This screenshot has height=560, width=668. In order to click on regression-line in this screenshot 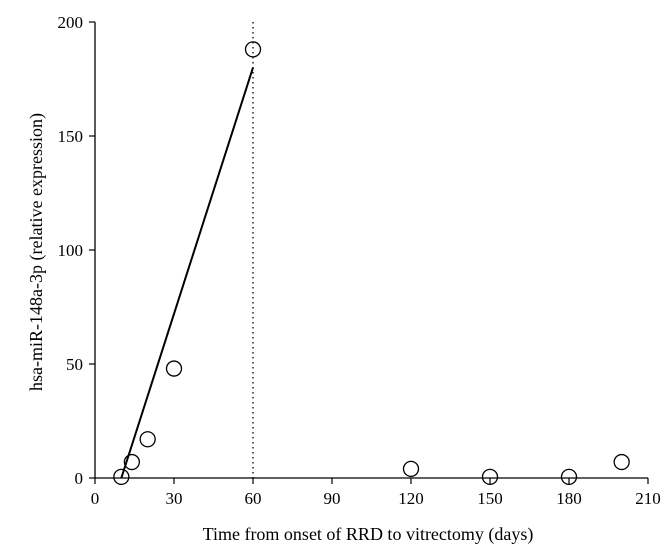, I will do `click(187, 273)`.